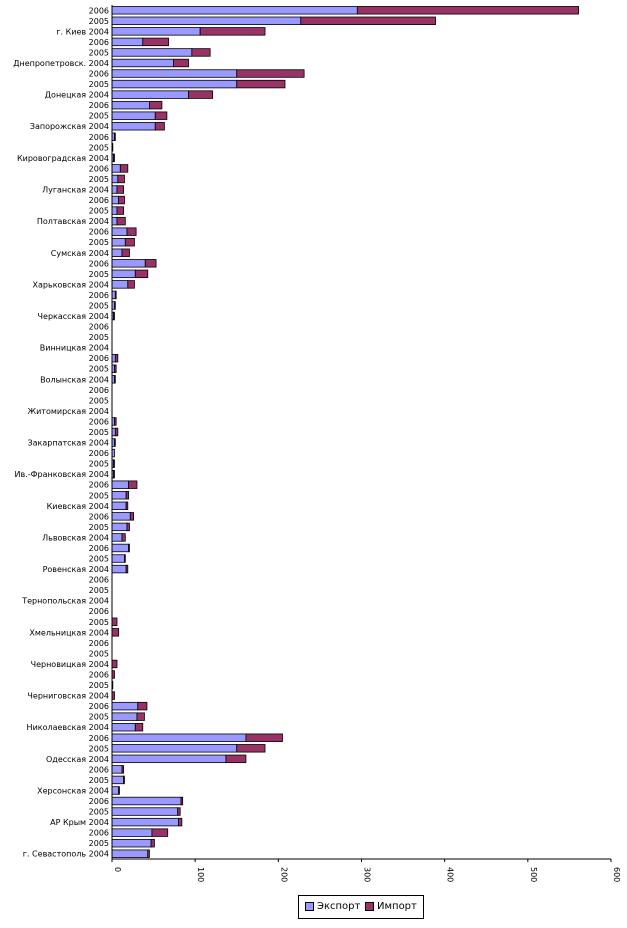 The image size is (627, 928). I want to click on year-label-g1-2006: 2006, so click(99, 801).